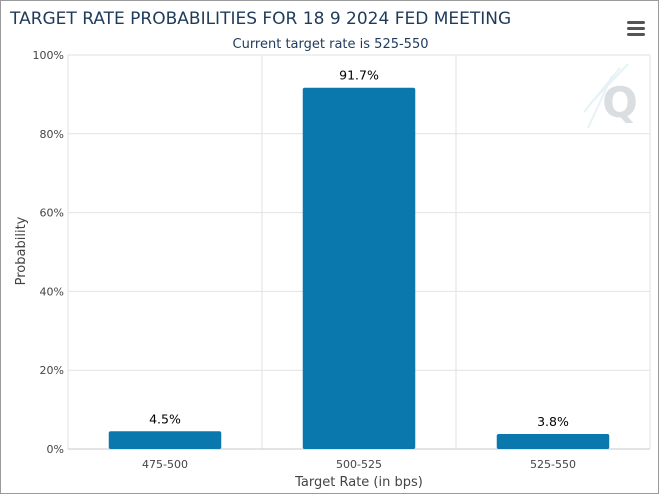 This screenshot has height=494, width=659. I want to click on cme-q-logo: Q, so click(610, 96).